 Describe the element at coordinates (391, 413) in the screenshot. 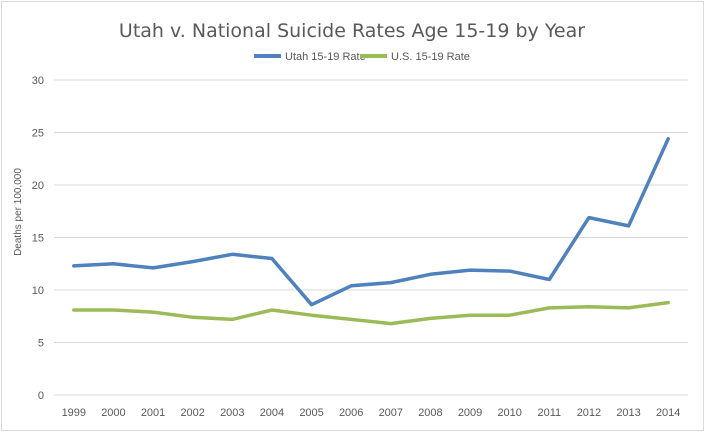

I see `x-tick-label: 2007` at that location.